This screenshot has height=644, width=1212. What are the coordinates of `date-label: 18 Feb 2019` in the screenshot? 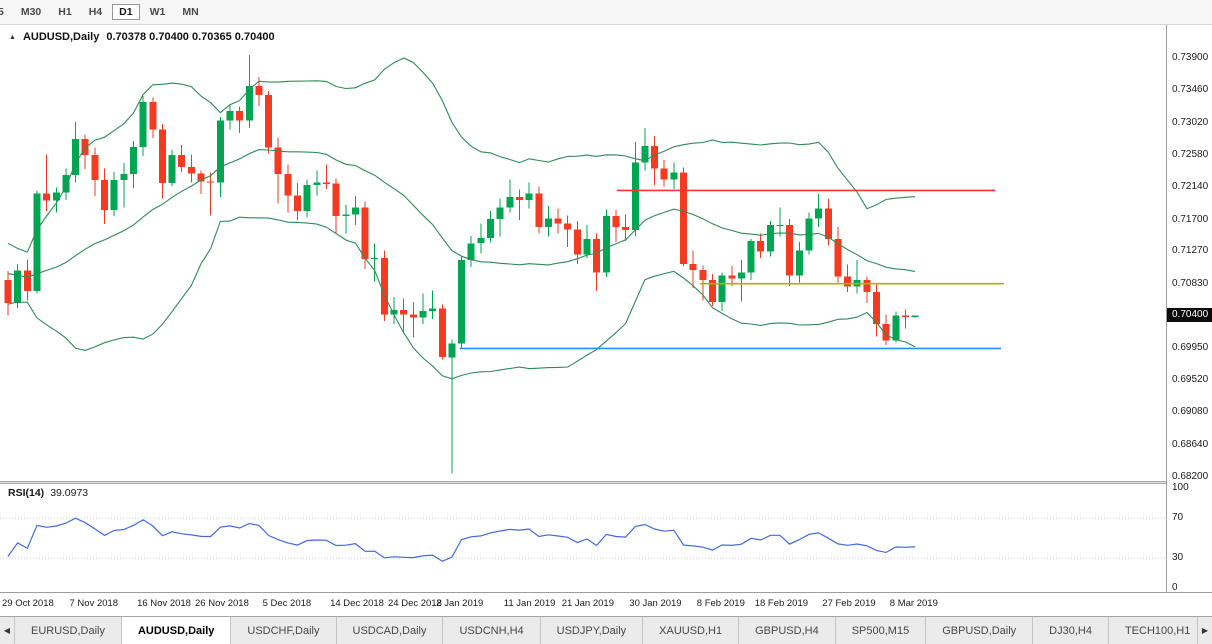 It's located at (781, 603).